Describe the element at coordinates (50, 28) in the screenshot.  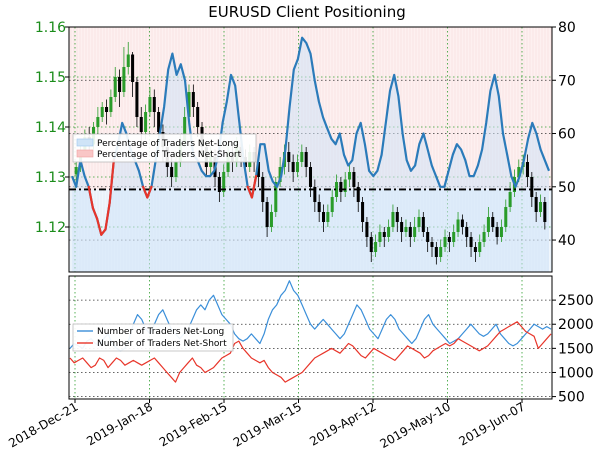
I see `price-tick-label: 1.16` at that location.